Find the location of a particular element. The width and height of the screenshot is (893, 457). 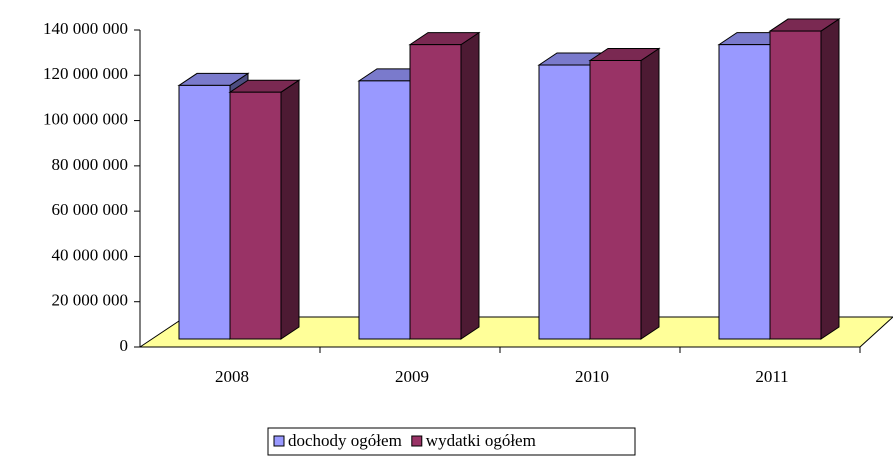

y-tick-label: 60 000 000 is located at coordinates (90, 209).